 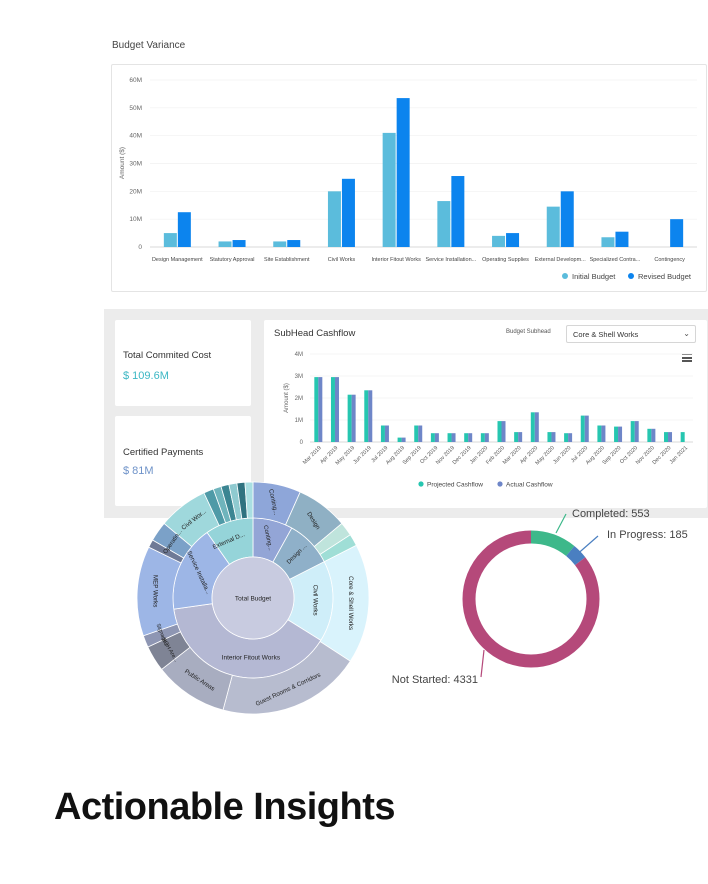 I want to click on subhead-select: Core & Shell Works ⌄, so click(x=631, y=334).